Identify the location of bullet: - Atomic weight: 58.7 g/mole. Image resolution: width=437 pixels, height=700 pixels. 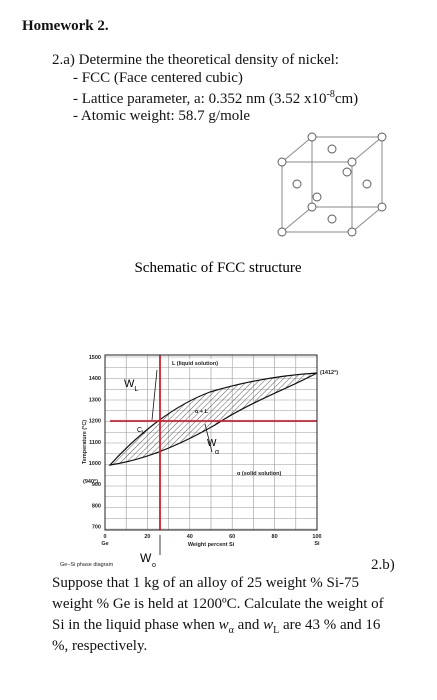
(162, 116).